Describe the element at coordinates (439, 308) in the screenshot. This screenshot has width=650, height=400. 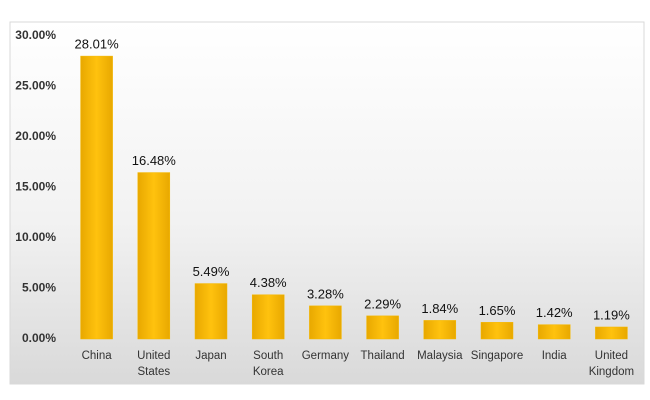
I see `value-label: 1.84%` at that location.